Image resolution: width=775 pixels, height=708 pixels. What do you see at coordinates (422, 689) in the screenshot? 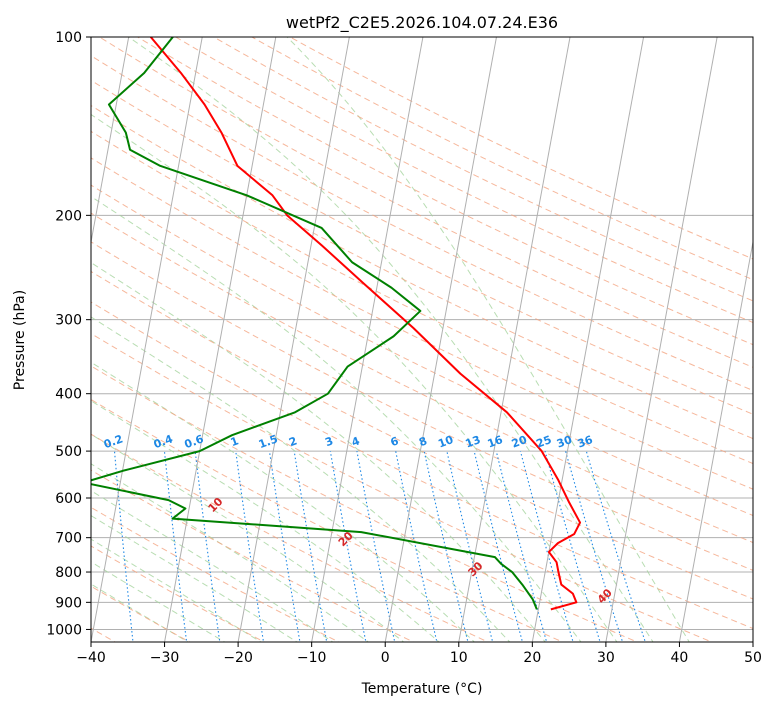
I see `x-axis-label: Temperature (°C)` at bounding box center [422, 689].